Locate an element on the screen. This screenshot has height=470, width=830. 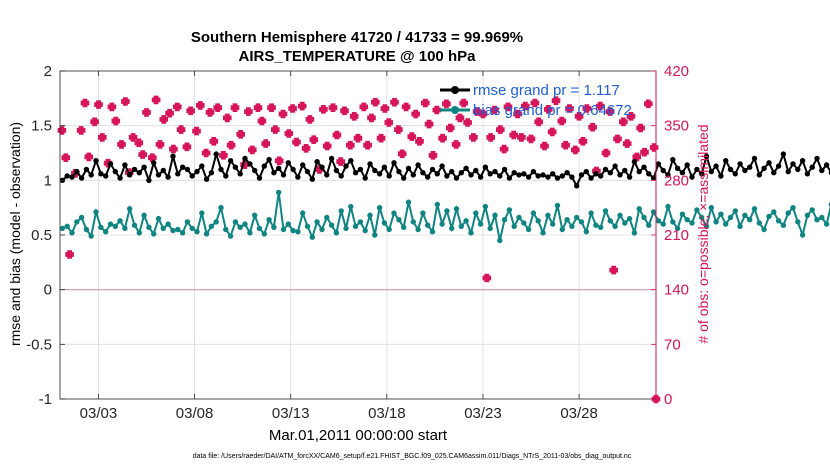
x-tick-label: 03/28 is located at coordinates (579, 413).